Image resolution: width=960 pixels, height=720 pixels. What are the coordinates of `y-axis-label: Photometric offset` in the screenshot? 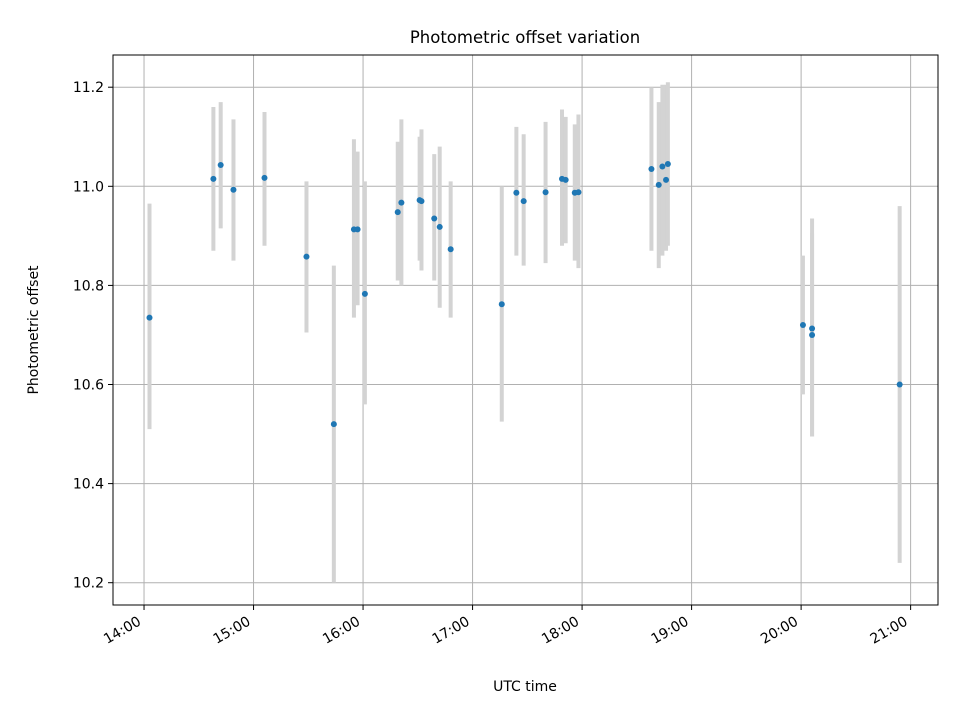 It's located at (34, 330).